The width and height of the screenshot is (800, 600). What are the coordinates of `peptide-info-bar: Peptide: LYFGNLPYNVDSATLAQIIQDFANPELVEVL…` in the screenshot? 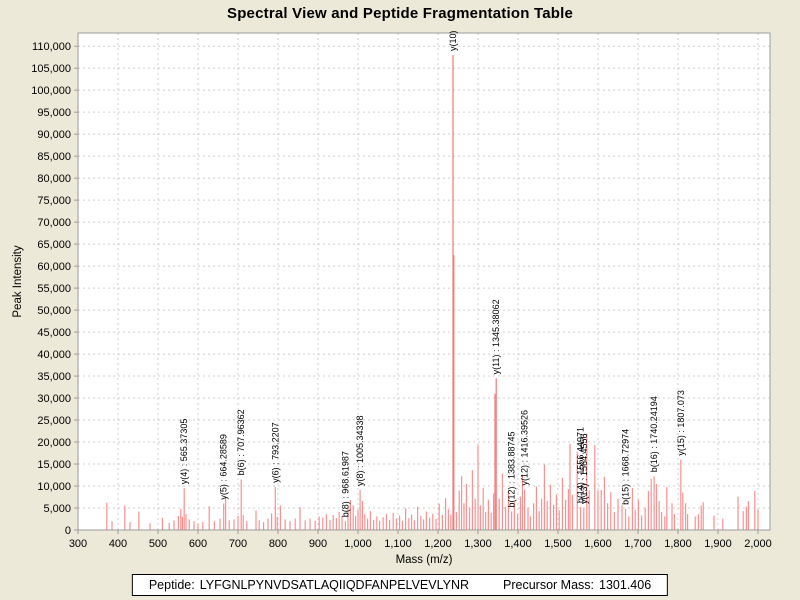 It's located at (400, 585).